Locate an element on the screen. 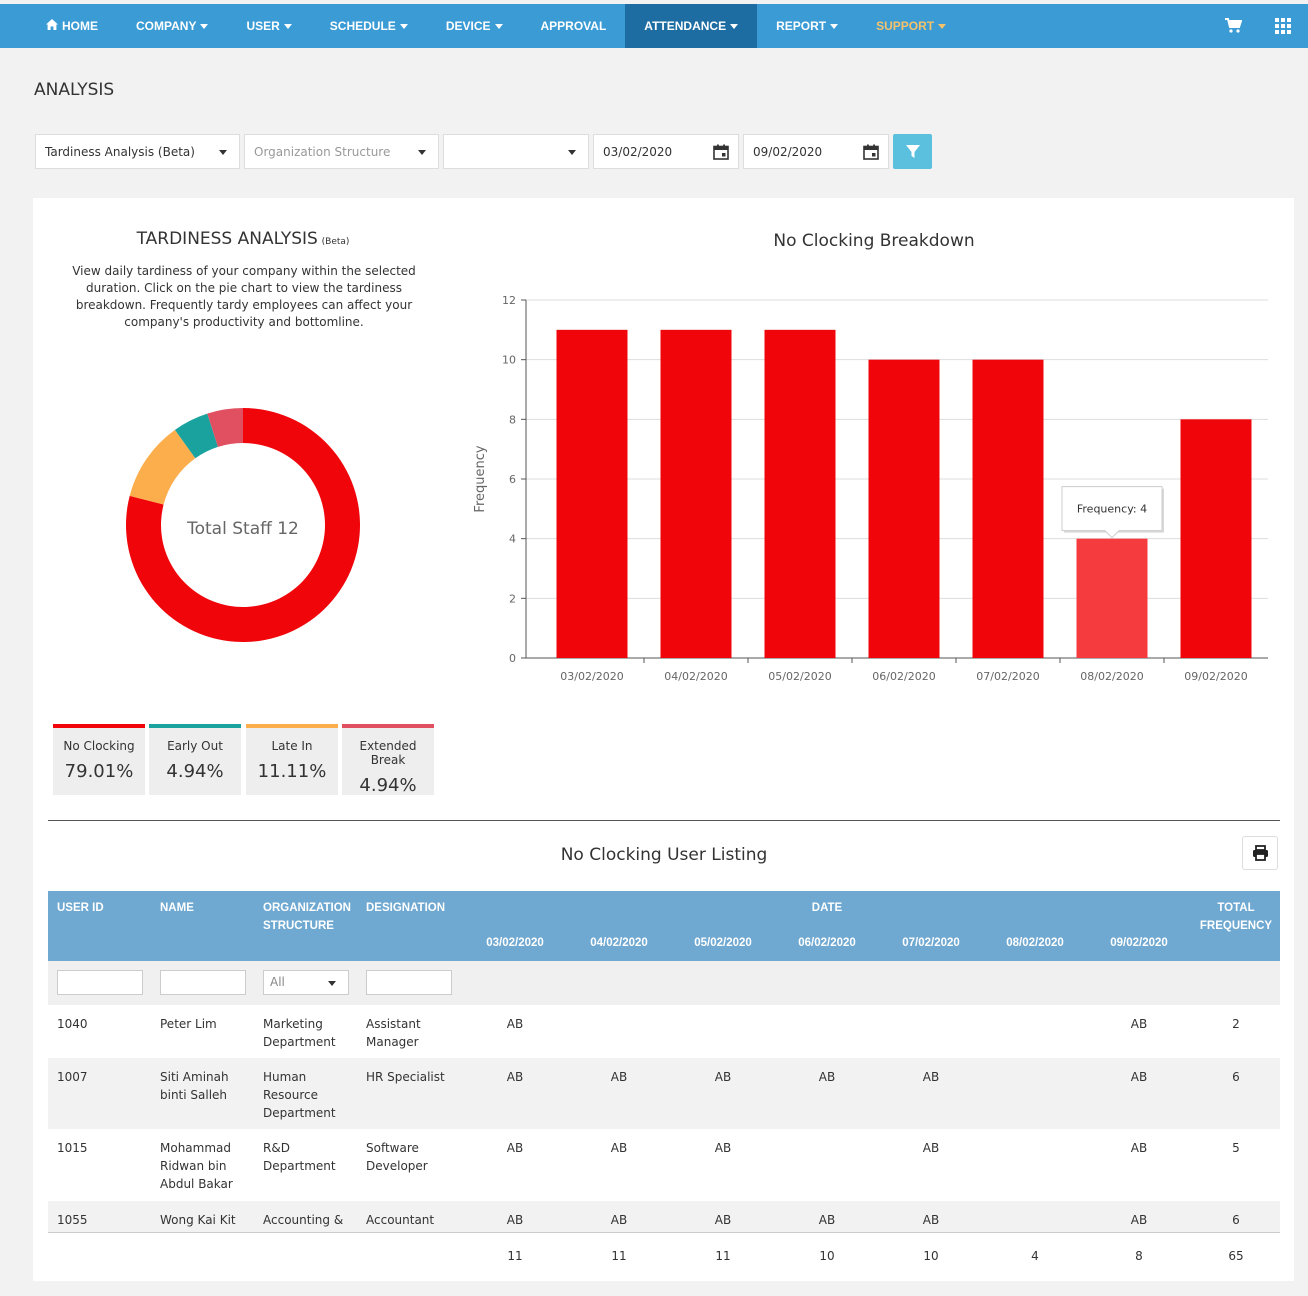 The height and width of the screenshot is (1296, 1308). print-button is located at coordinates (1260, 853).